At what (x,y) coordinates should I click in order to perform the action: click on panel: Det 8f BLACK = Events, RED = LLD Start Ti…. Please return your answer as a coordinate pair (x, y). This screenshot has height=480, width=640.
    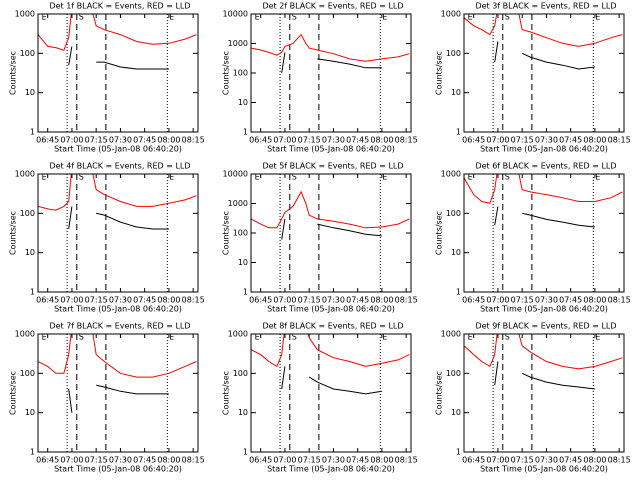
    Looking at the image, I should click on (320, 398).